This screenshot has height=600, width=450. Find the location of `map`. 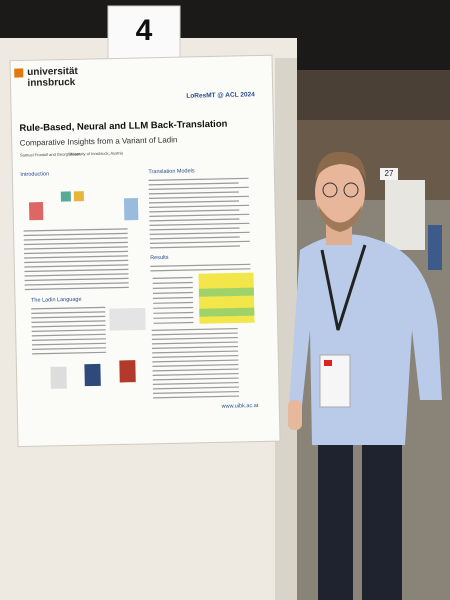

map is located at coordinates (127, 319).